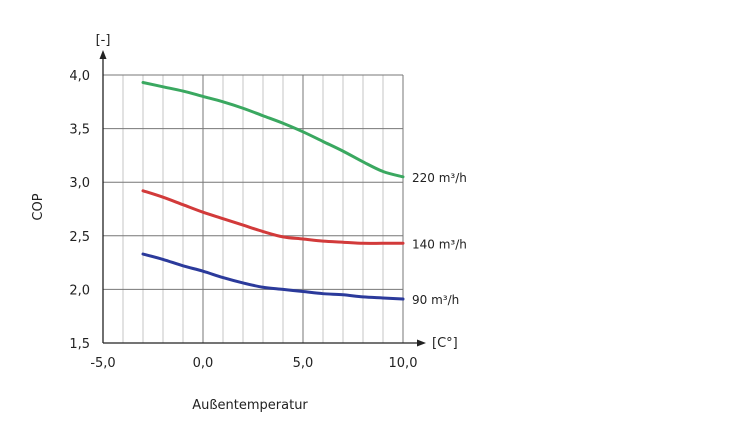  What do you see at coordinates (439, 178) in the screenshot?
I see `series-label: 220 m³/h` at bounding box center [439, 178].